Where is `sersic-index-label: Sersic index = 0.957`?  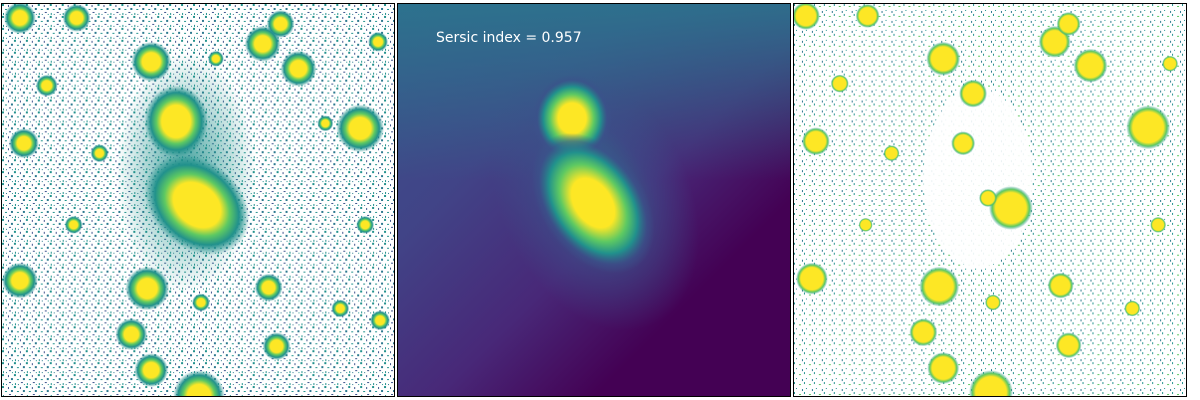
sersic-index-label: Sersic index = 0.957 is located at coordinates (509, 38).